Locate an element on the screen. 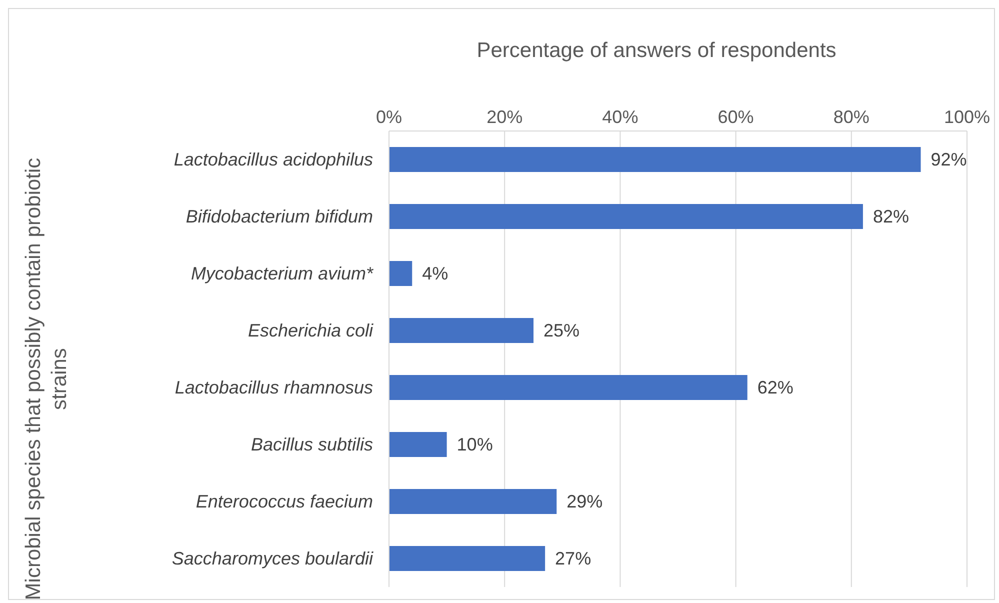 Image resolution: width=999 pixels, height=603 pixels. y-tick-label: Lactobacillus acidophilus is located at coordinates (273, 160).